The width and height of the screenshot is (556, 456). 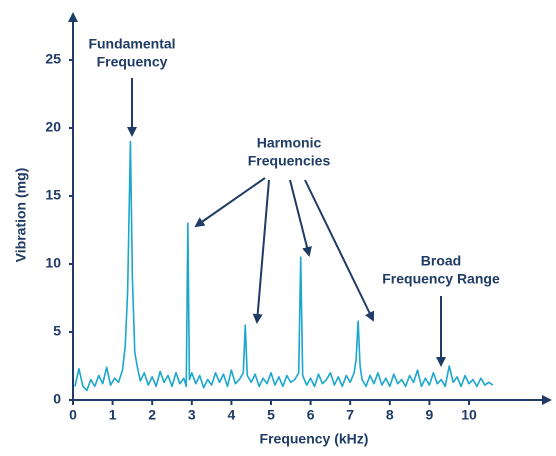 I want to click on y-tick-label: 15, so click(x=53, y=195).